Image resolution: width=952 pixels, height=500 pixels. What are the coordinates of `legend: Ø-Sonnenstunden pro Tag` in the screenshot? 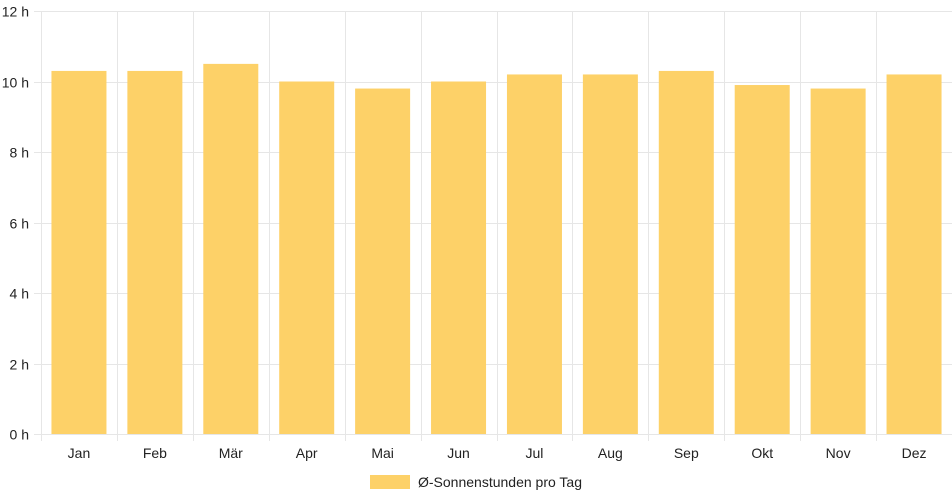 It's located at (476, 482).